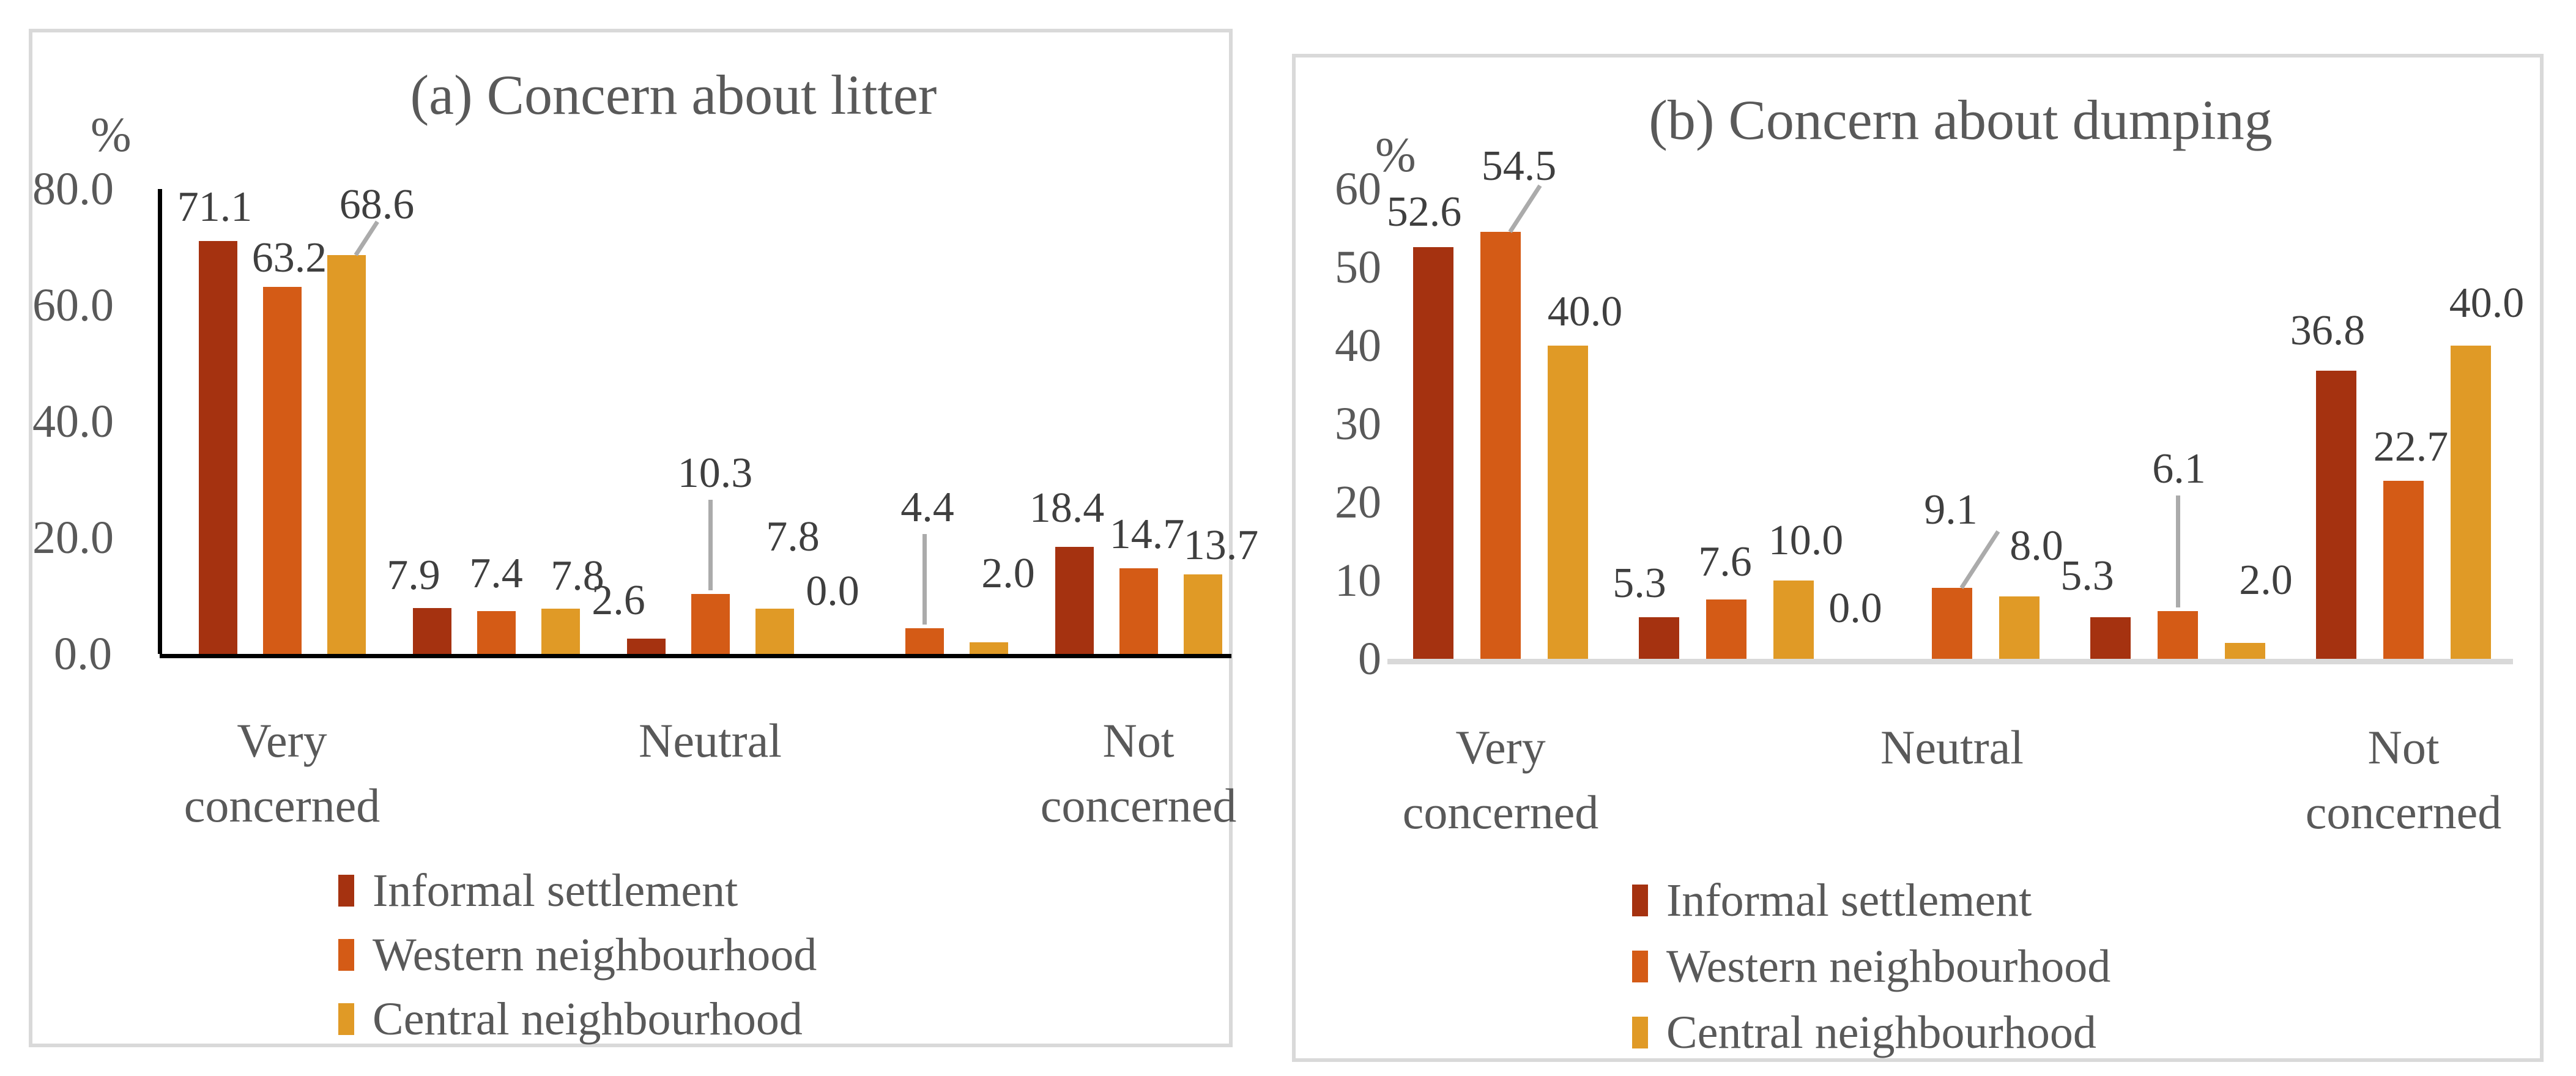 The height and width of the screenshot is (1076, 2576). What do you see at coordinates (1358, 267) in the screenshot?
I see `y-tick-label: 50` at bounding box center [1358, 267].